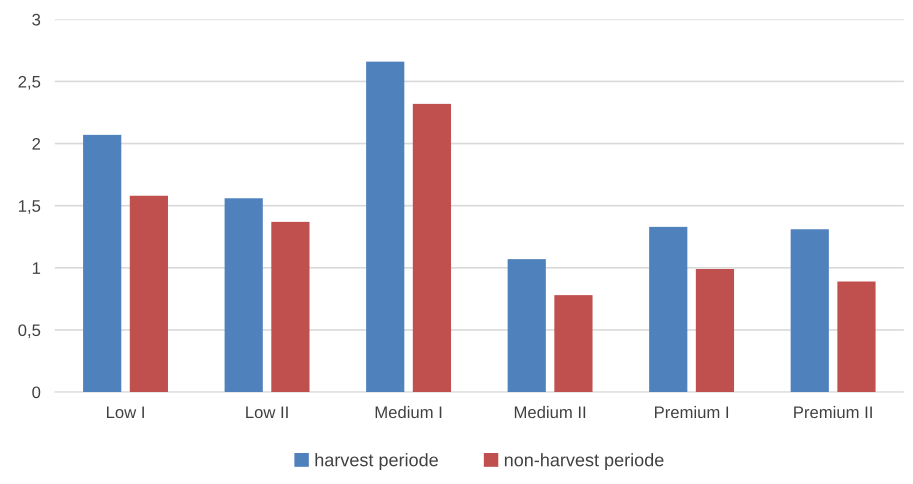  What do you see at coordinates (833, 412) in the screenshot?
I see `x-tick-label: Premium II` at bounding box center [833, 412].